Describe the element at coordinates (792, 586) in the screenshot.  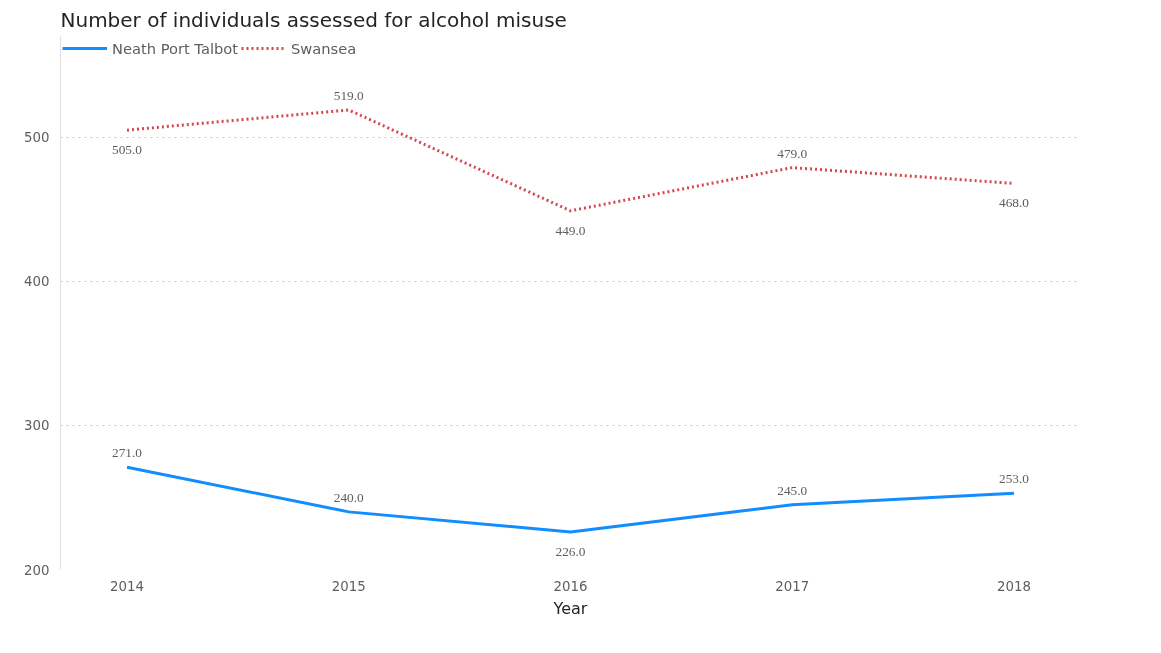
I see `x-tick-label: 2017` at that location.